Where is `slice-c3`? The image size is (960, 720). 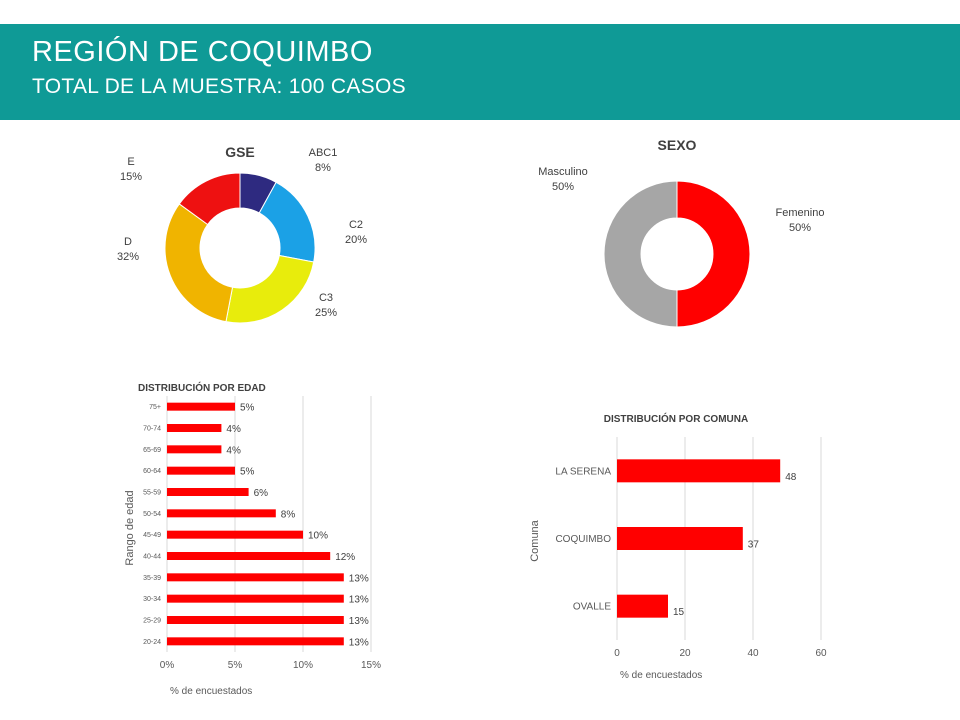 slice-c3 is located at coordinates (270, 289).